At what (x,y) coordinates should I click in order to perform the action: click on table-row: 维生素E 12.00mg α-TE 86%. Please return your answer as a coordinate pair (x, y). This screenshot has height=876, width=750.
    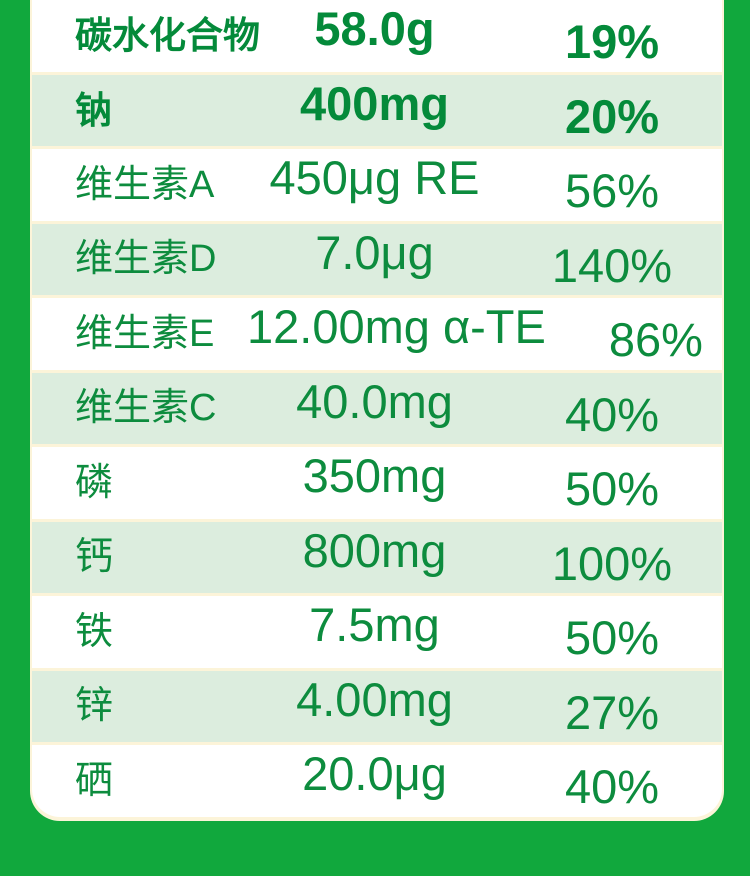
    Looking at the image, I should click on (377, 334).